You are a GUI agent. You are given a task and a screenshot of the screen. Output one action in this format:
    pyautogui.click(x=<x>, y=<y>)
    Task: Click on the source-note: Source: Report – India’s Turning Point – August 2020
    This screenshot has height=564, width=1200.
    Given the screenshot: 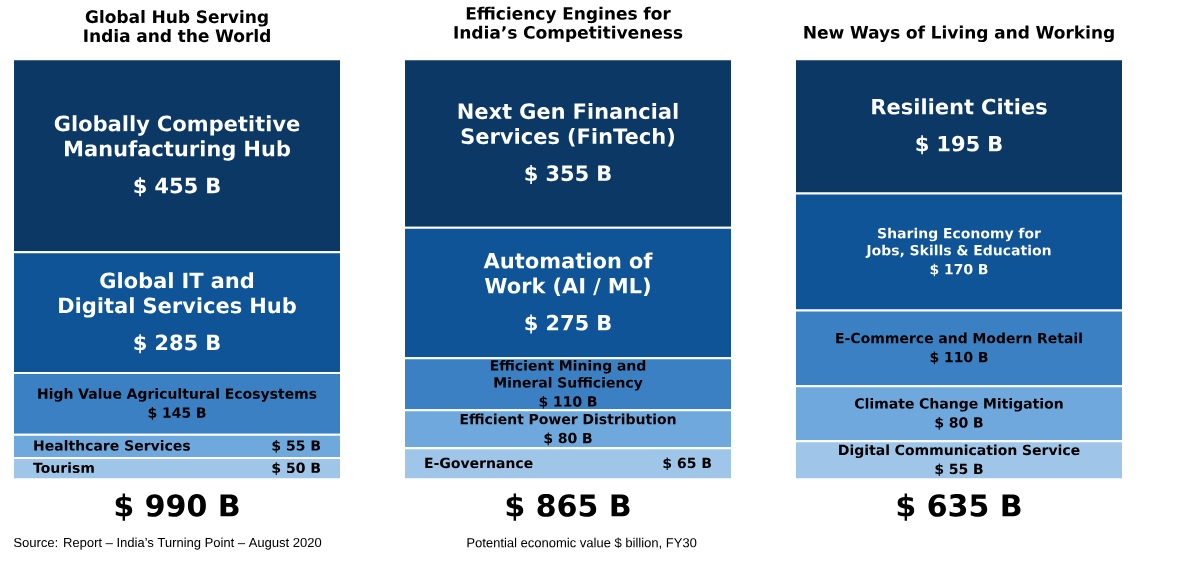 What is the action you would take?
    pyautogui.click(x=168, y=543)
    